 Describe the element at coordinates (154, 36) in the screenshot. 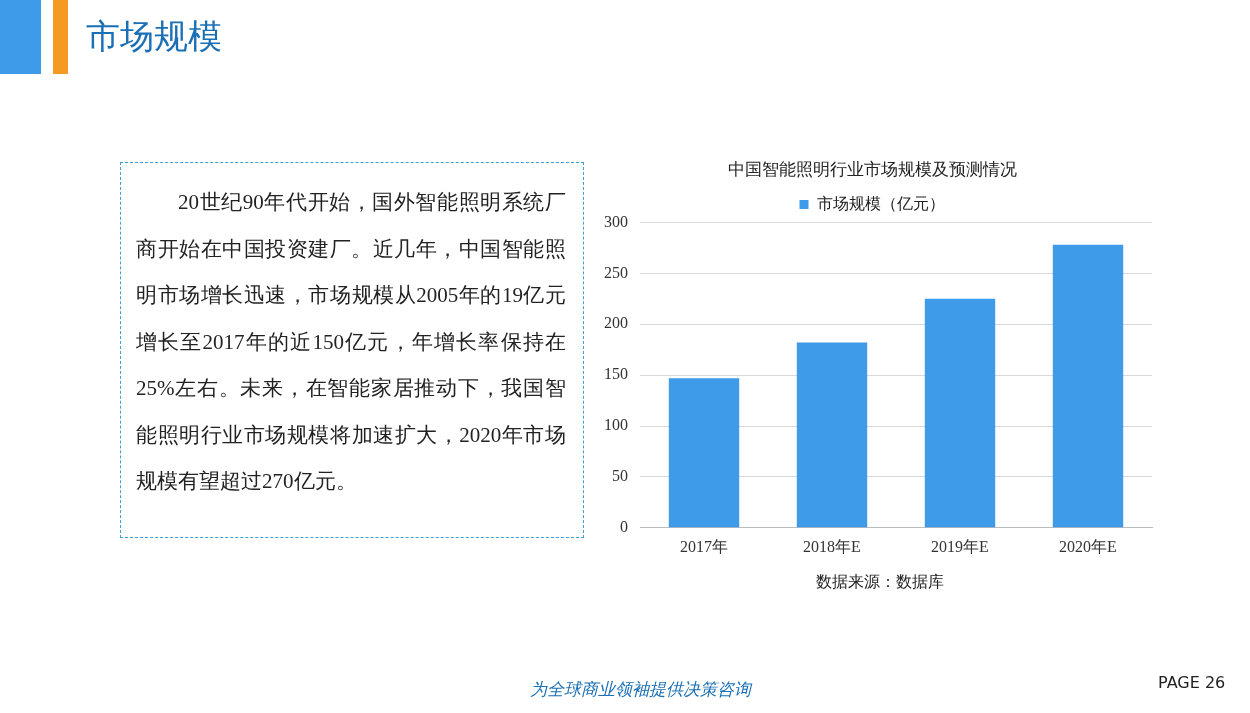

I see `text: 市场规模` at that location.